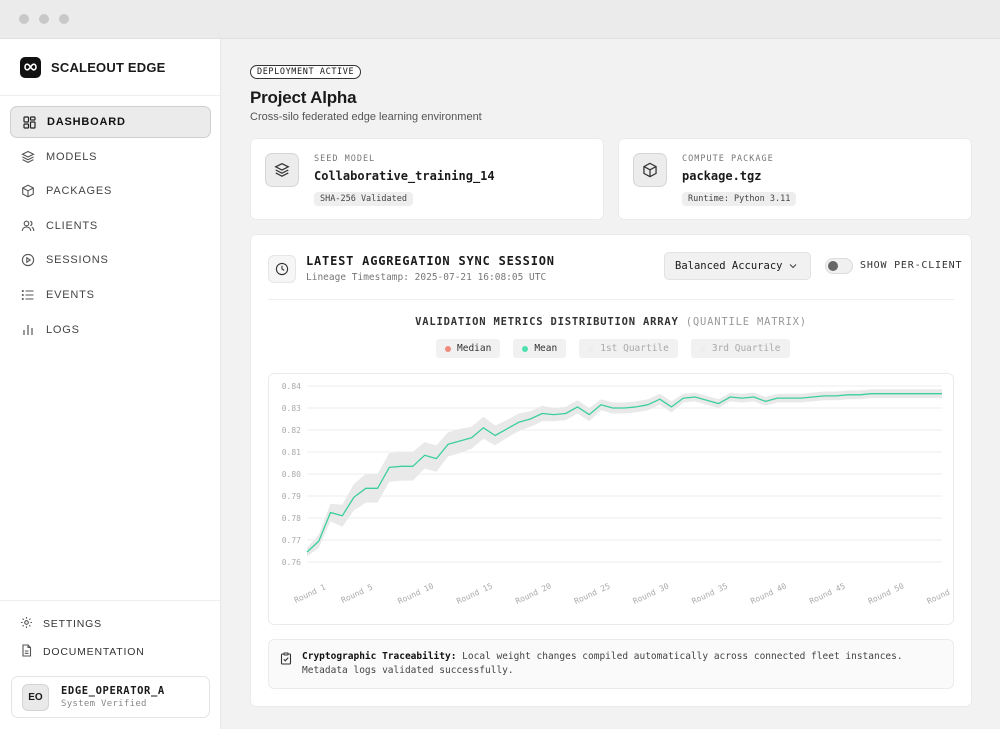  What do you see at coordinates (30, 67) in the screenshot?
I see `infinity-logo-icon` at bounding box center [30, 67].